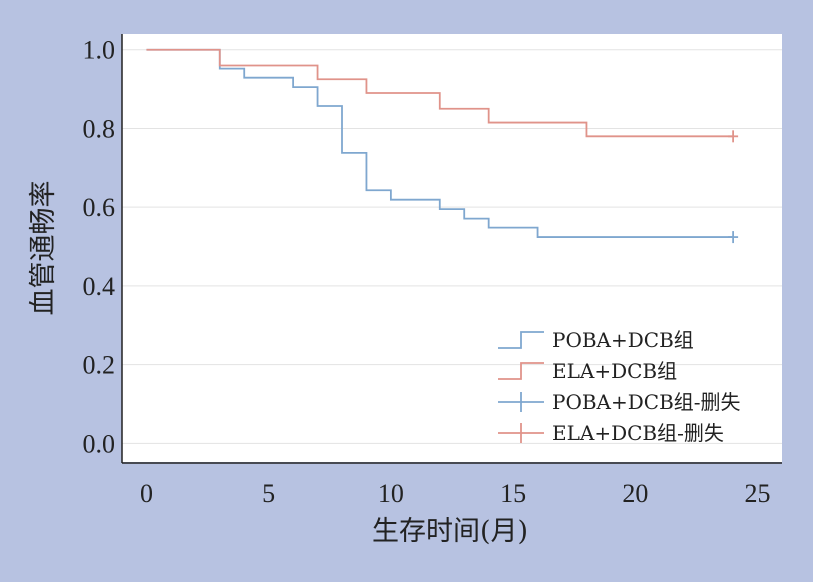 This screenshot has width=813, height=582. Describe the element at coordinates (635, 493) in the screenshot. I see `x-tick-label: 20` at that location.